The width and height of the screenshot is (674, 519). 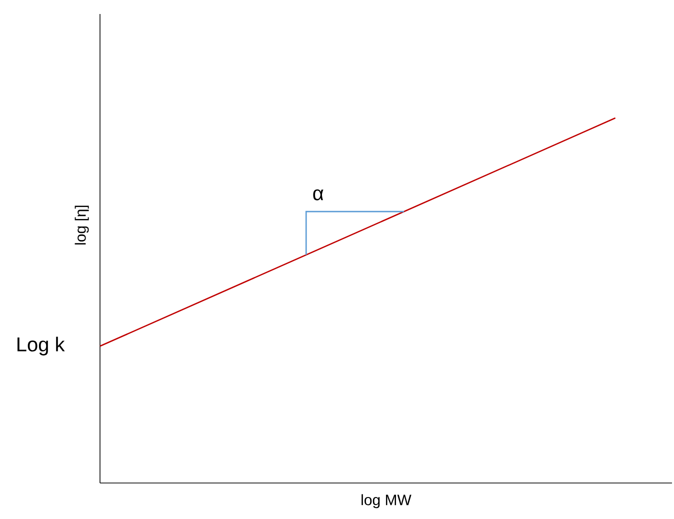 I want to click on x-axis-title: log MW, so click(x=387, y=501).